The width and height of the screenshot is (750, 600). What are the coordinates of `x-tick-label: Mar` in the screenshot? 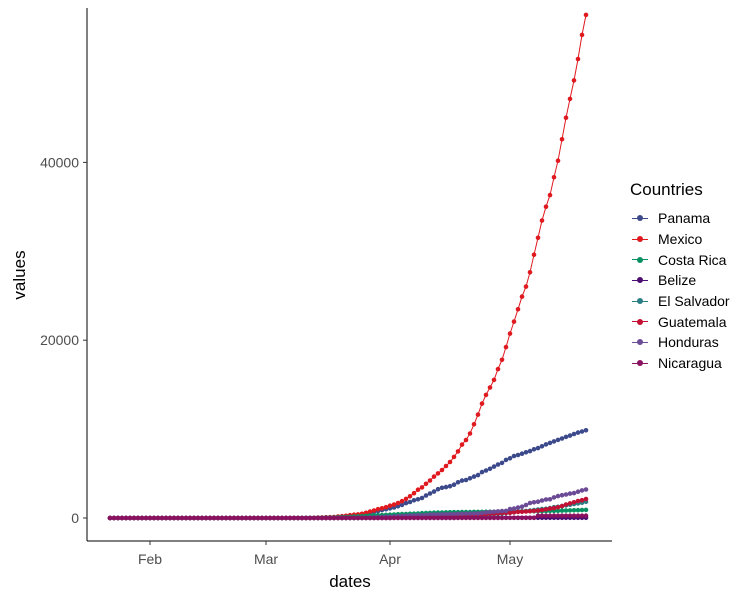 It's located at (266, 559).